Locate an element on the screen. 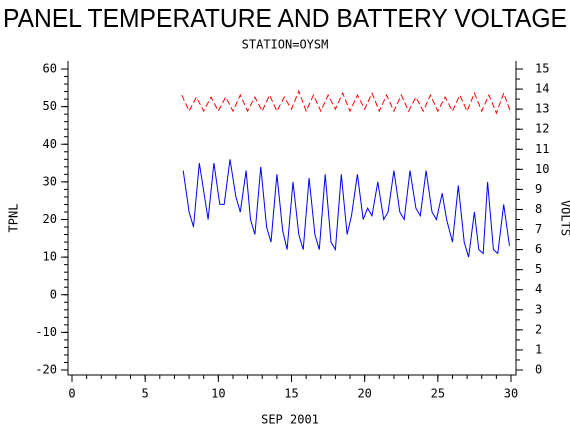 The height and width of the screenshot is (430, 570). y2-tick-label: 0 is located at coordinates (538, 370).